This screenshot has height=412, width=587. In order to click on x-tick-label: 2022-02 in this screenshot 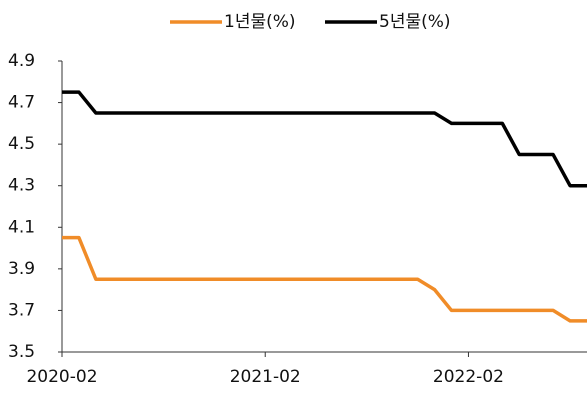, I will do `click(468, 377)`.